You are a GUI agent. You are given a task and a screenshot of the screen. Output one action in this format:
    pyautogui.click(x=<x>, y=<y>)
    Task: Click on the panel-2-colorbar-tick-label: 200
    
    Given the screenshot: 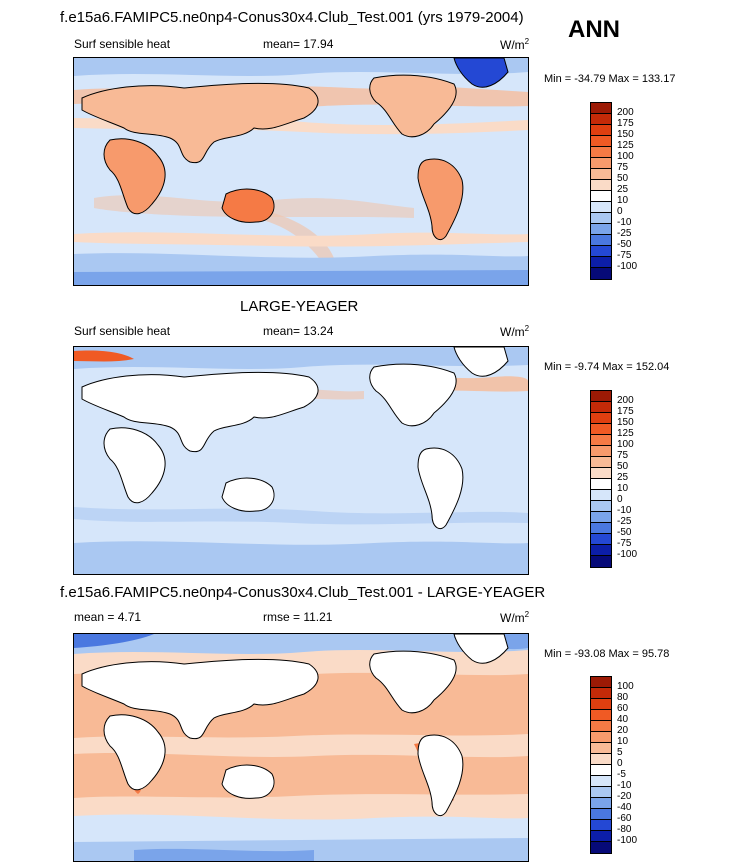 What is the action you would take?
    pyautogui.click(x=625, y=400)
    